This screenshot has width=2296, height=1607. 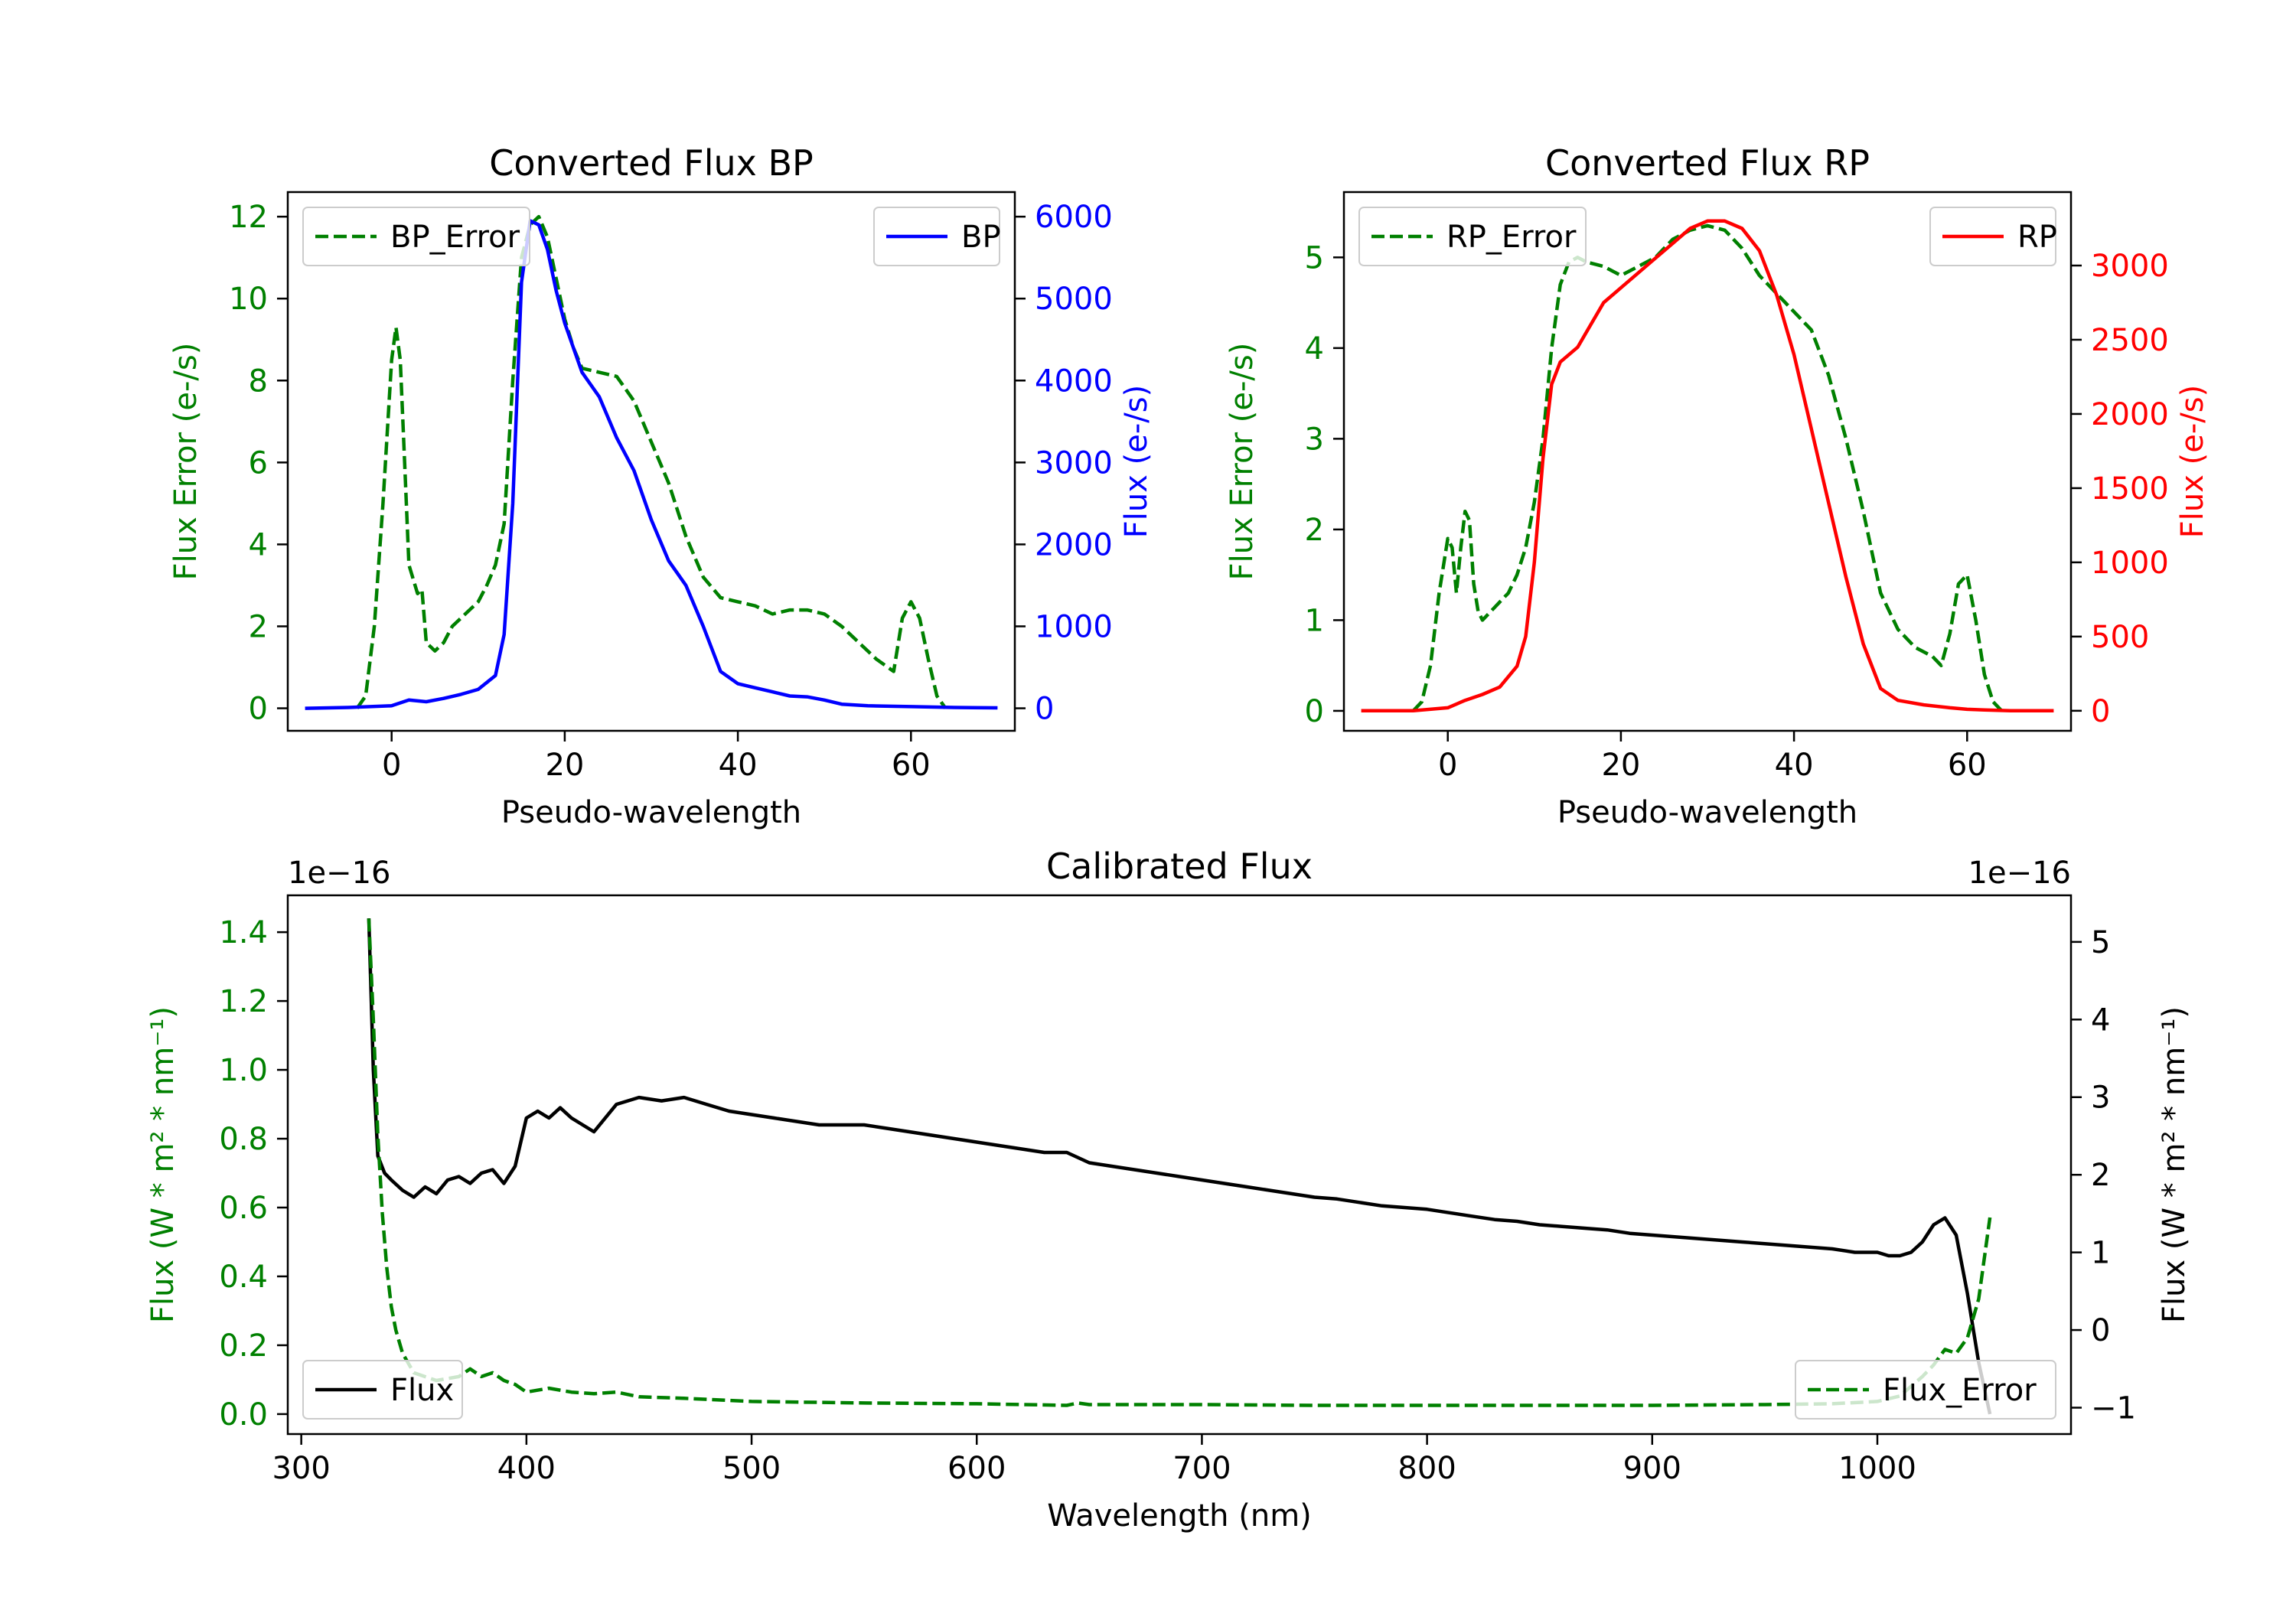 What do you see at coordinates (2100, 1020) in the screenshot?
I see `y-right-tick-label: 4` at bounding box center [2100, 1020].